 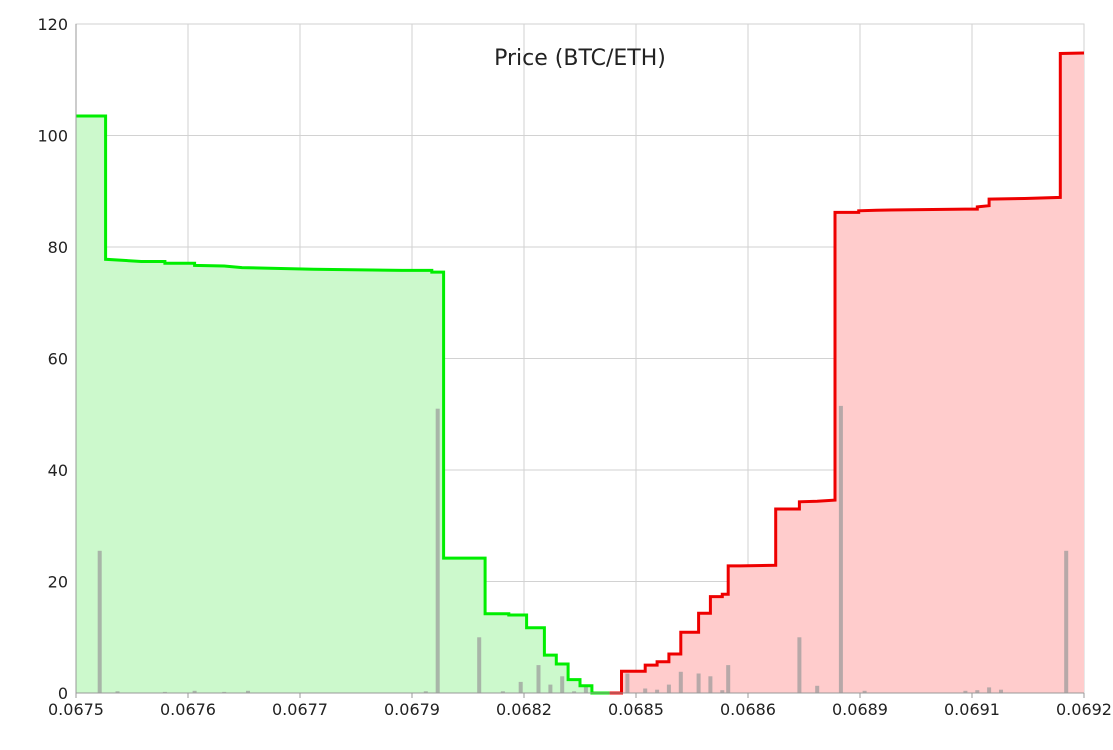 What do you see at coordinates (58, 470) in the screenshot?
I see `y-tick-label: 40` at bounding box center [58, 470].